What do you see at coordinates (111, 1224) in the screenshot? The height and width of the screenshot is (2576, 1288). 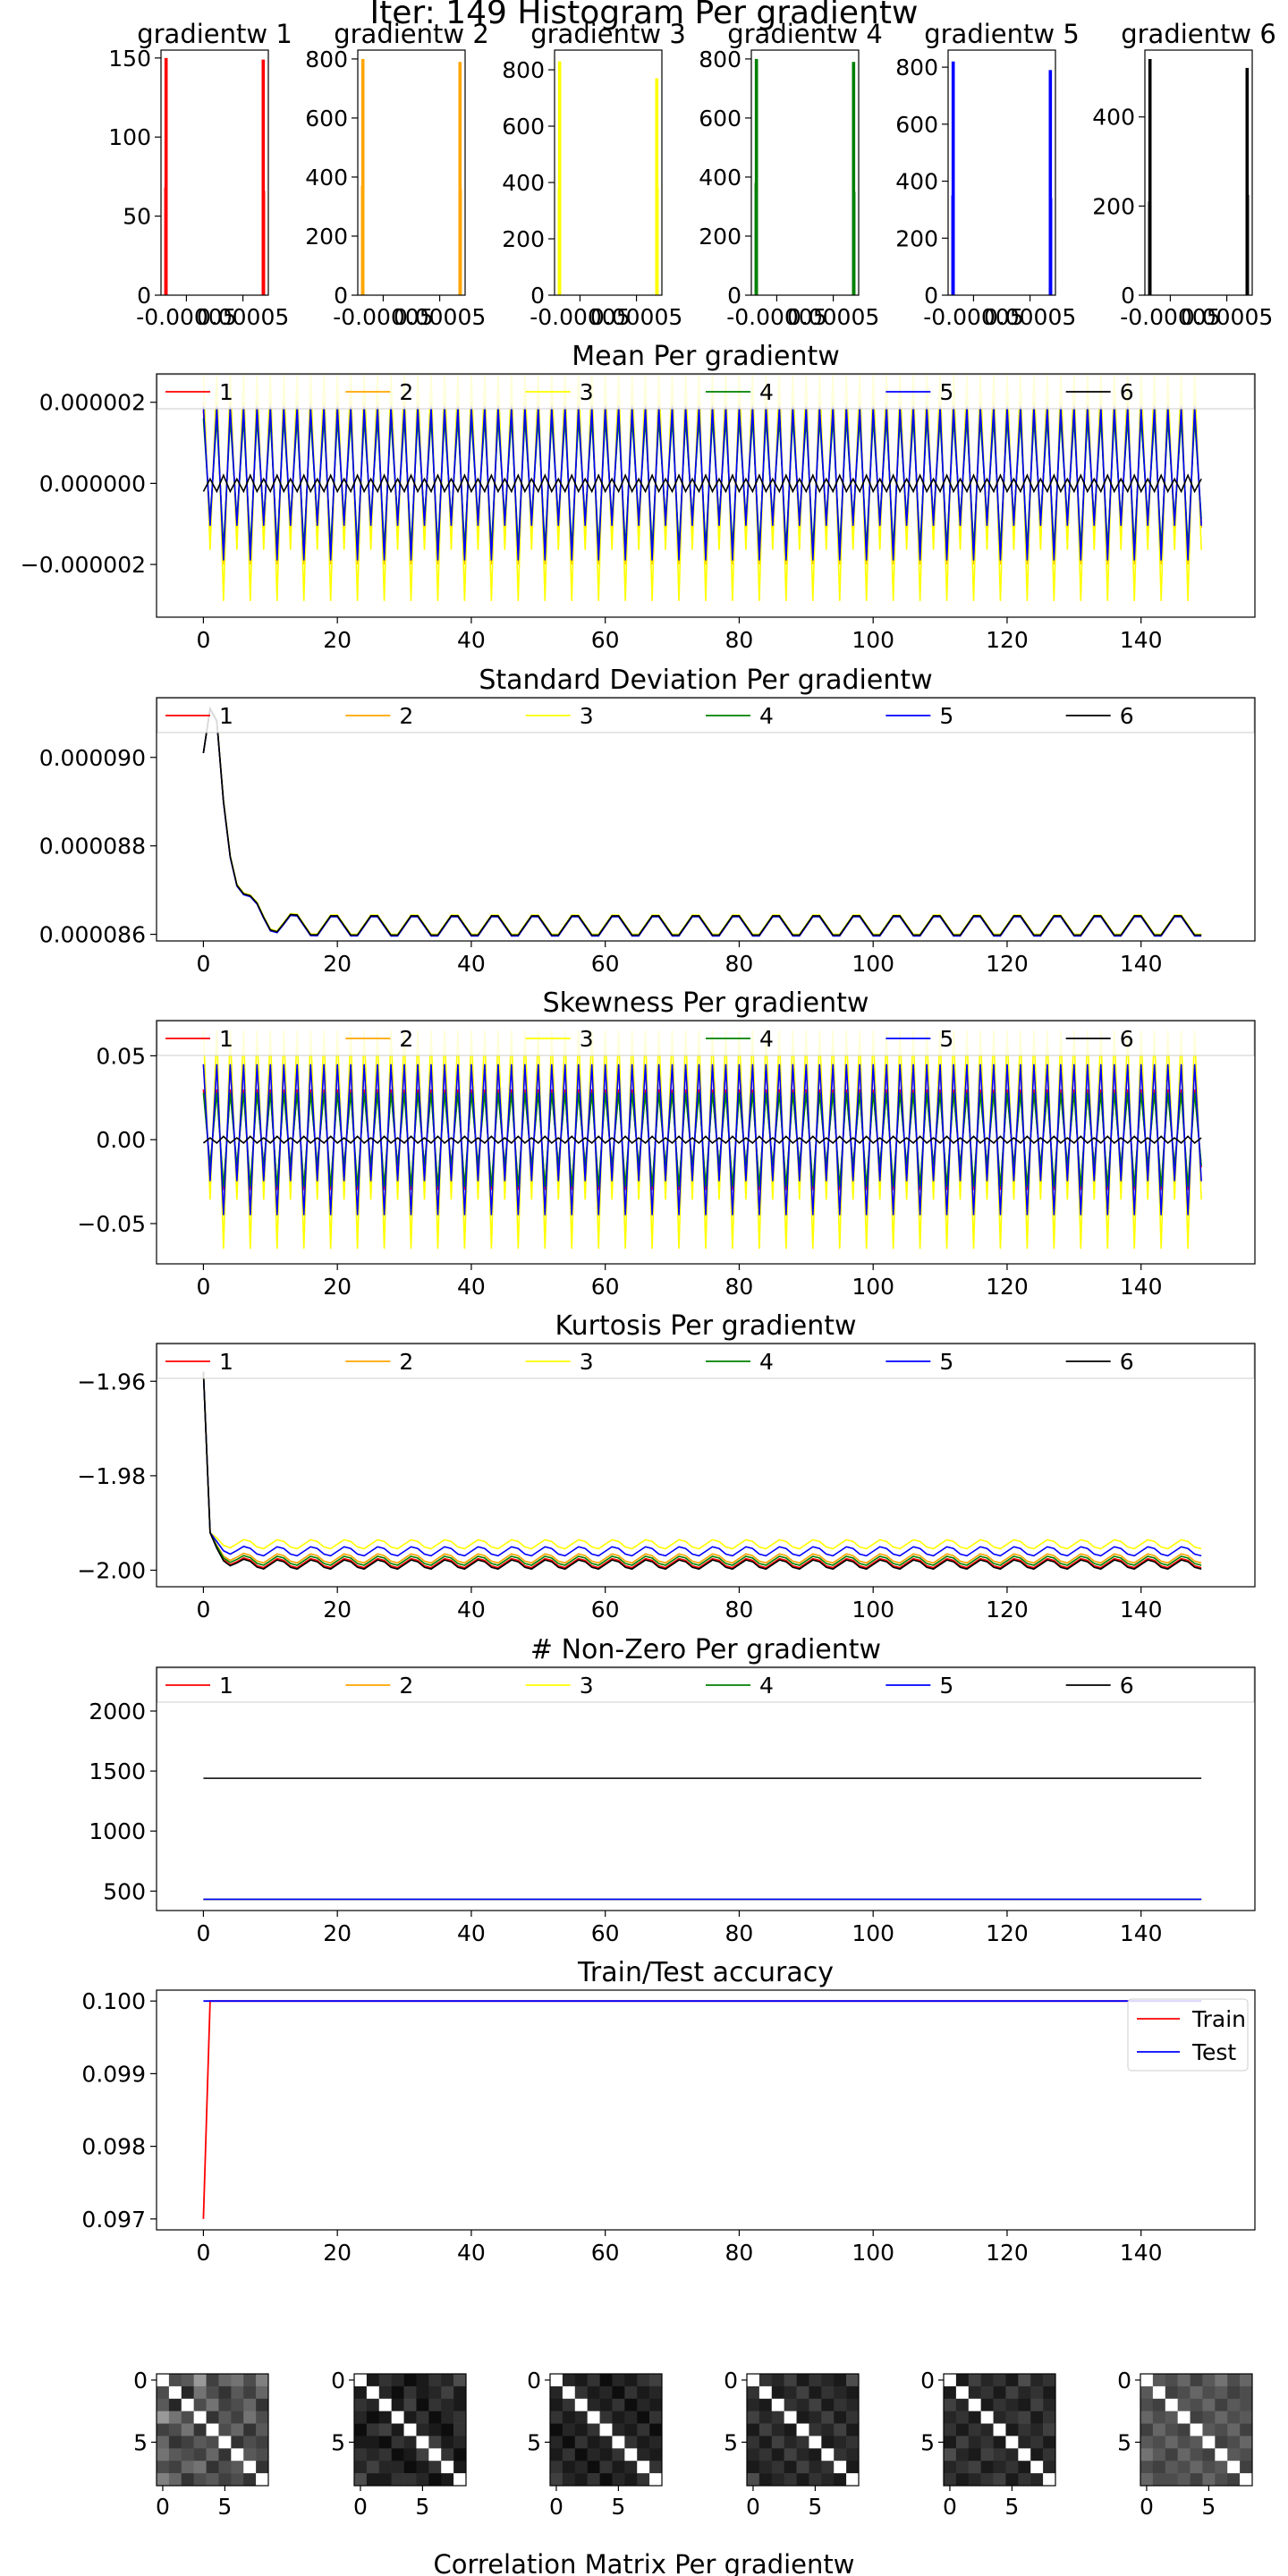 I see `y-tick-label: −0.05` at bounding box center [111, 1224].